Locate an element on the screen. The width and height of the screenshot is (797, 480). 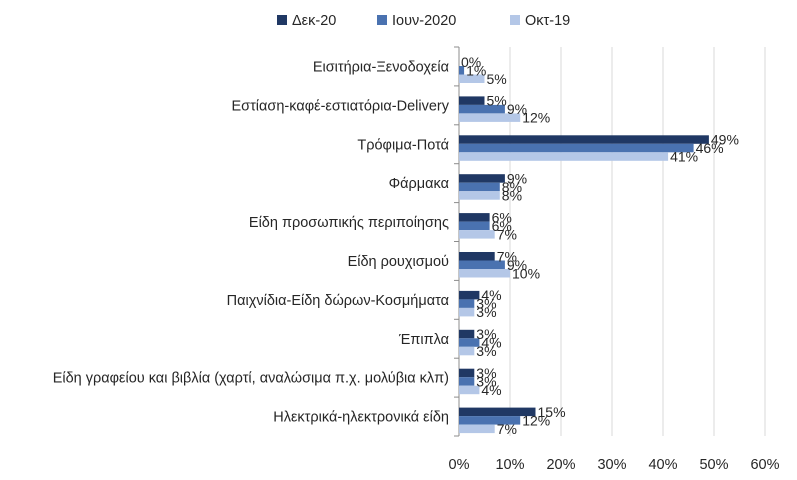
x-tick-label: 20% is located at coordinates (560, 465).